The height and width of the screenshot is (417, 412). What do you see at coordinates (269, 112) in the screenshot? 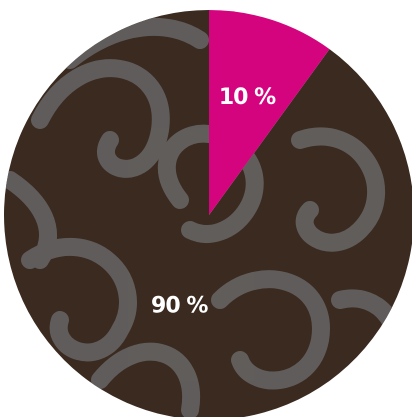
I see `pie-slice` at bounding box center [269, 112].